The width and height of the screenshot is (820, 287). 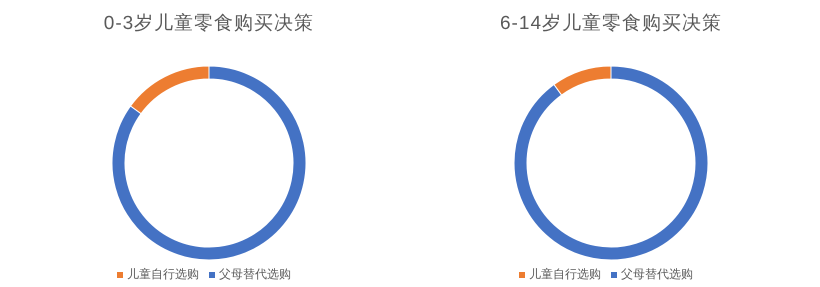 What do you see at coordinates (209, 24) in the screenshot?
I see `chart-title: 0-3岁儿童零食购买决策` at bounding box center [209, 24].